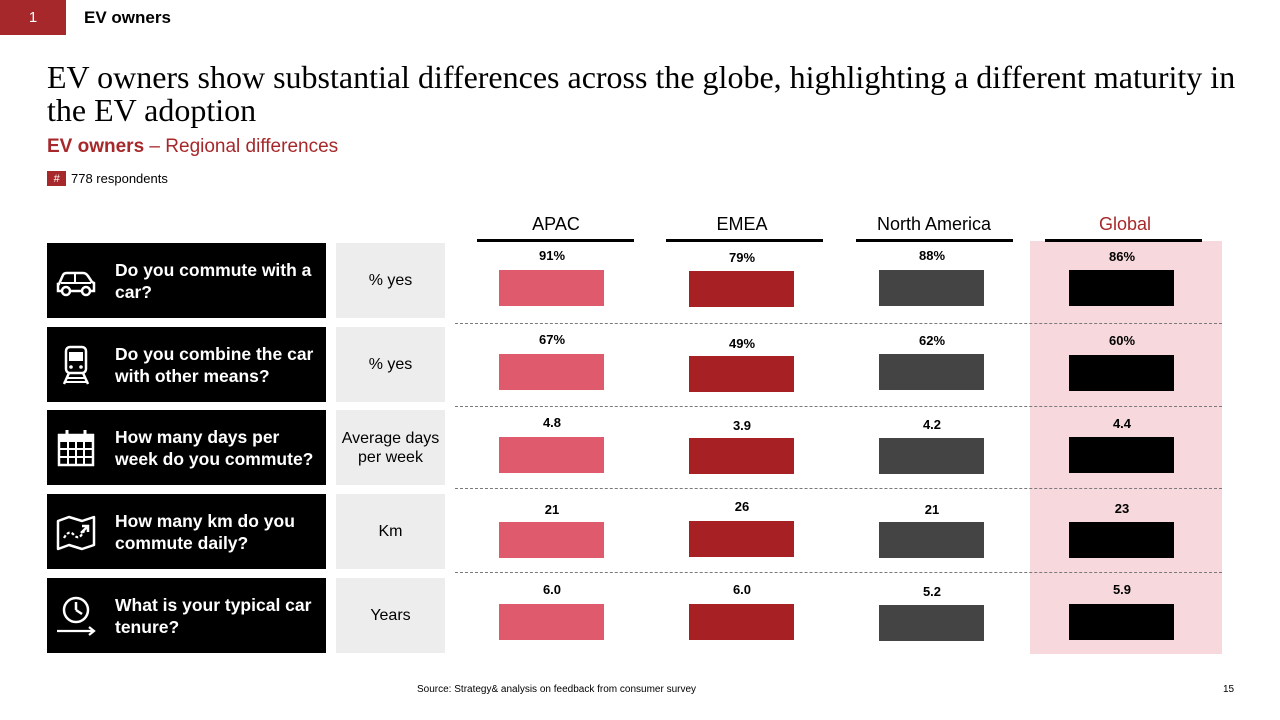 This screenshot has width=1280, height=720. What do you see at coordinates (552, 509) in the screenshot?
I see `value-label-apac: 21` at bounding box center [552, 509].